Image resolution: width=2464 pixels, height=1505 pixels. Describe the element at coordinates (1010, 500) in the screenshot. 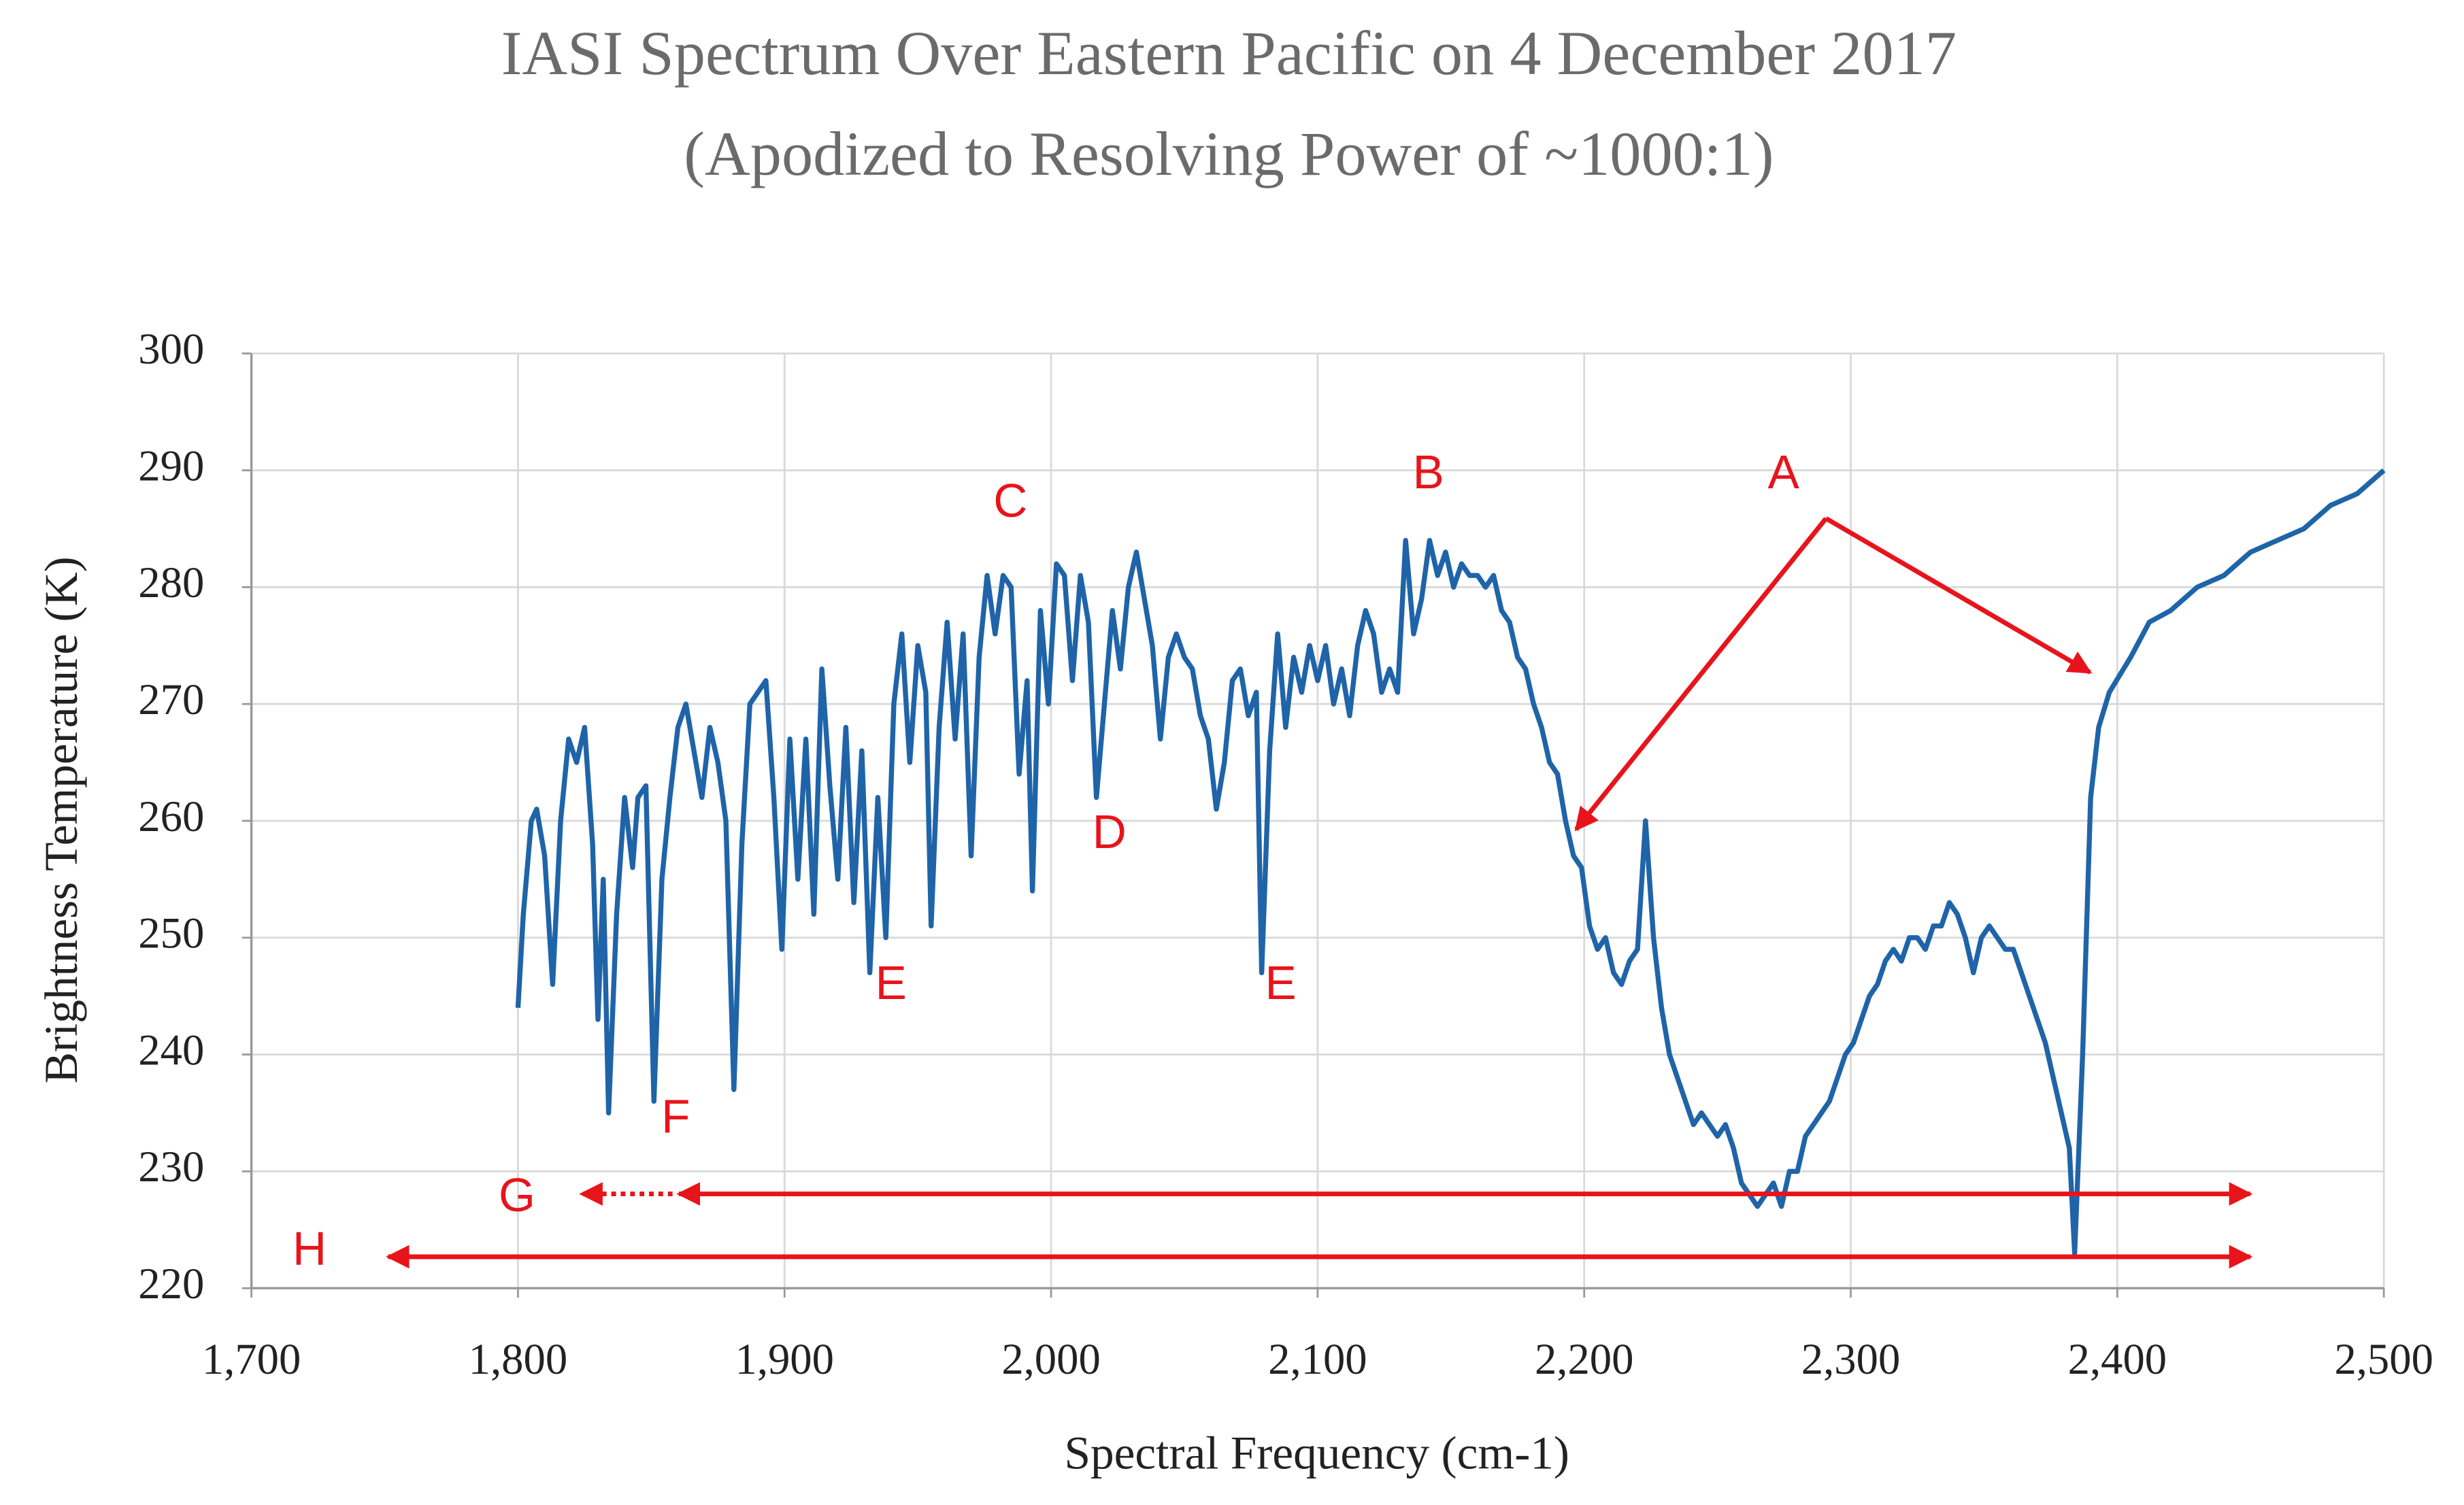

I see `annotation: C` at that location.